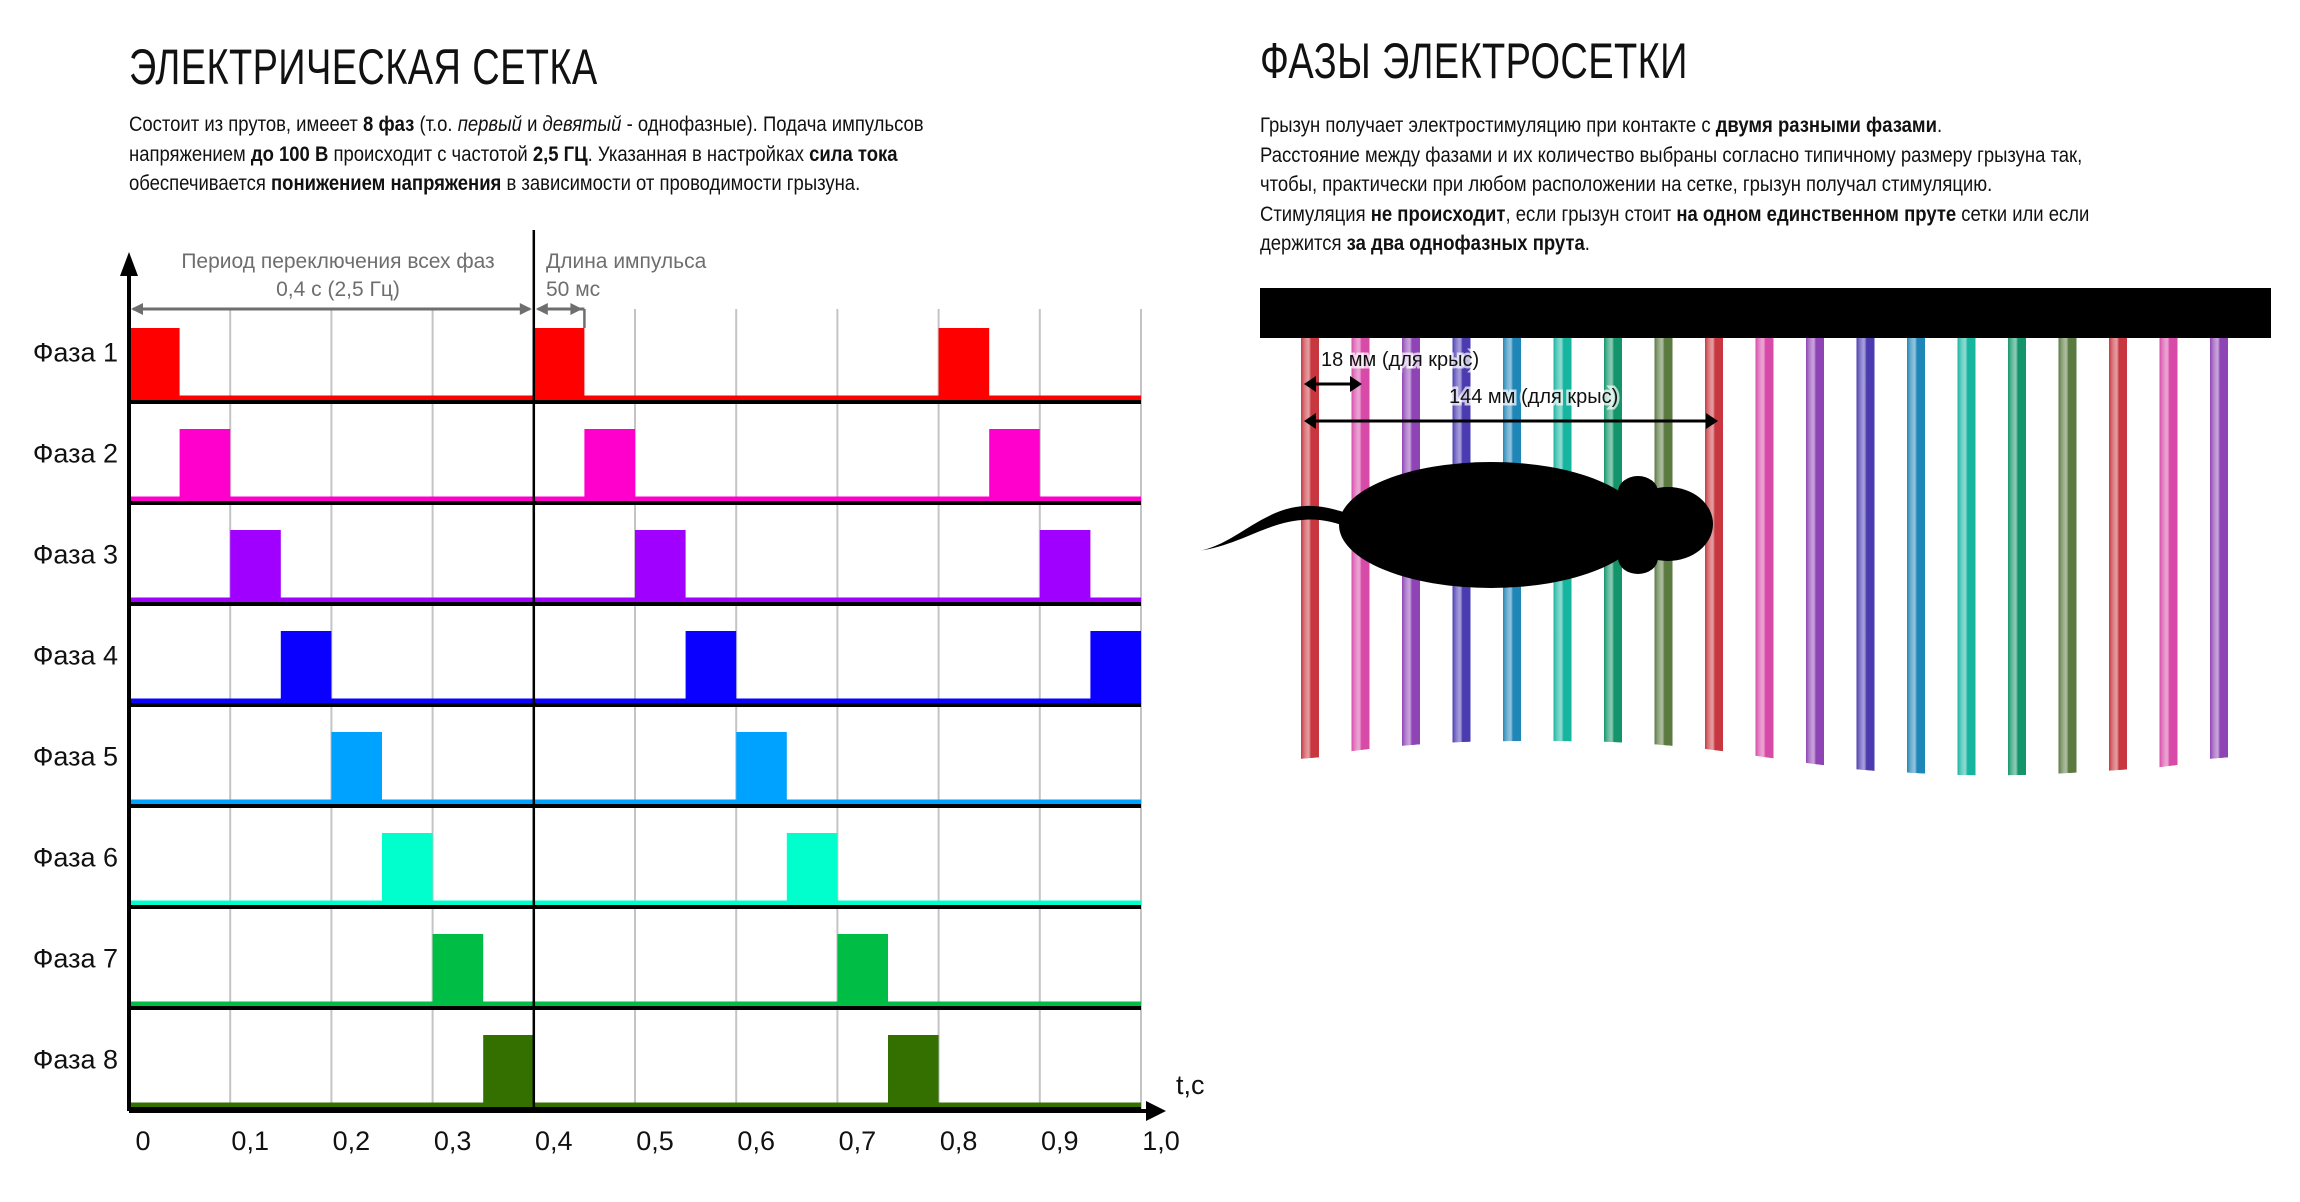 This screenshot has height=1202, width=2300. What do you see at coordinates (1438, 214) in the screenshot?
I see `bold-text: не происходит` at bounding box center [1438, 214].